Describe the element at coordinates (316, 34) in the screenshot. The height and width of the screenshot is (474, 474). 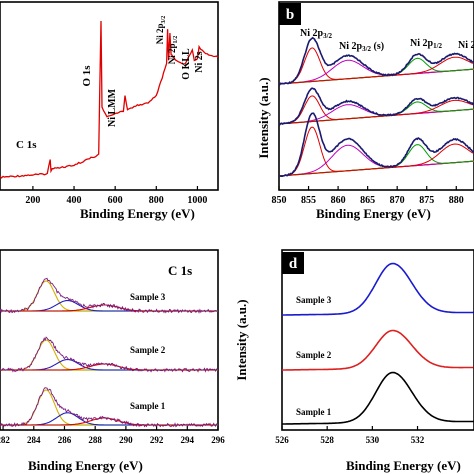
I see `annot-b-ni2p32: Ni 2p3/2` at that location.